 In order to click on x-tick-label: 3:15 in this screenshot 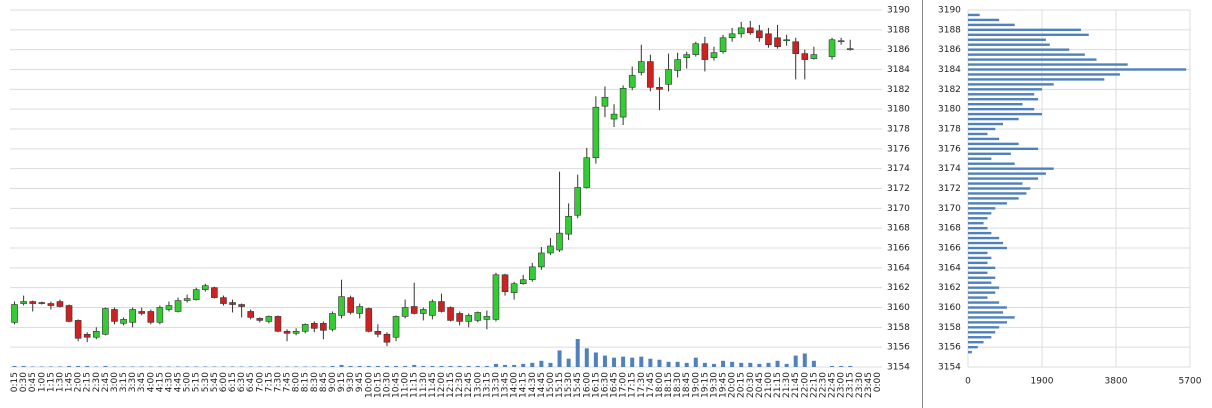, I will do `click(124, 382)`.